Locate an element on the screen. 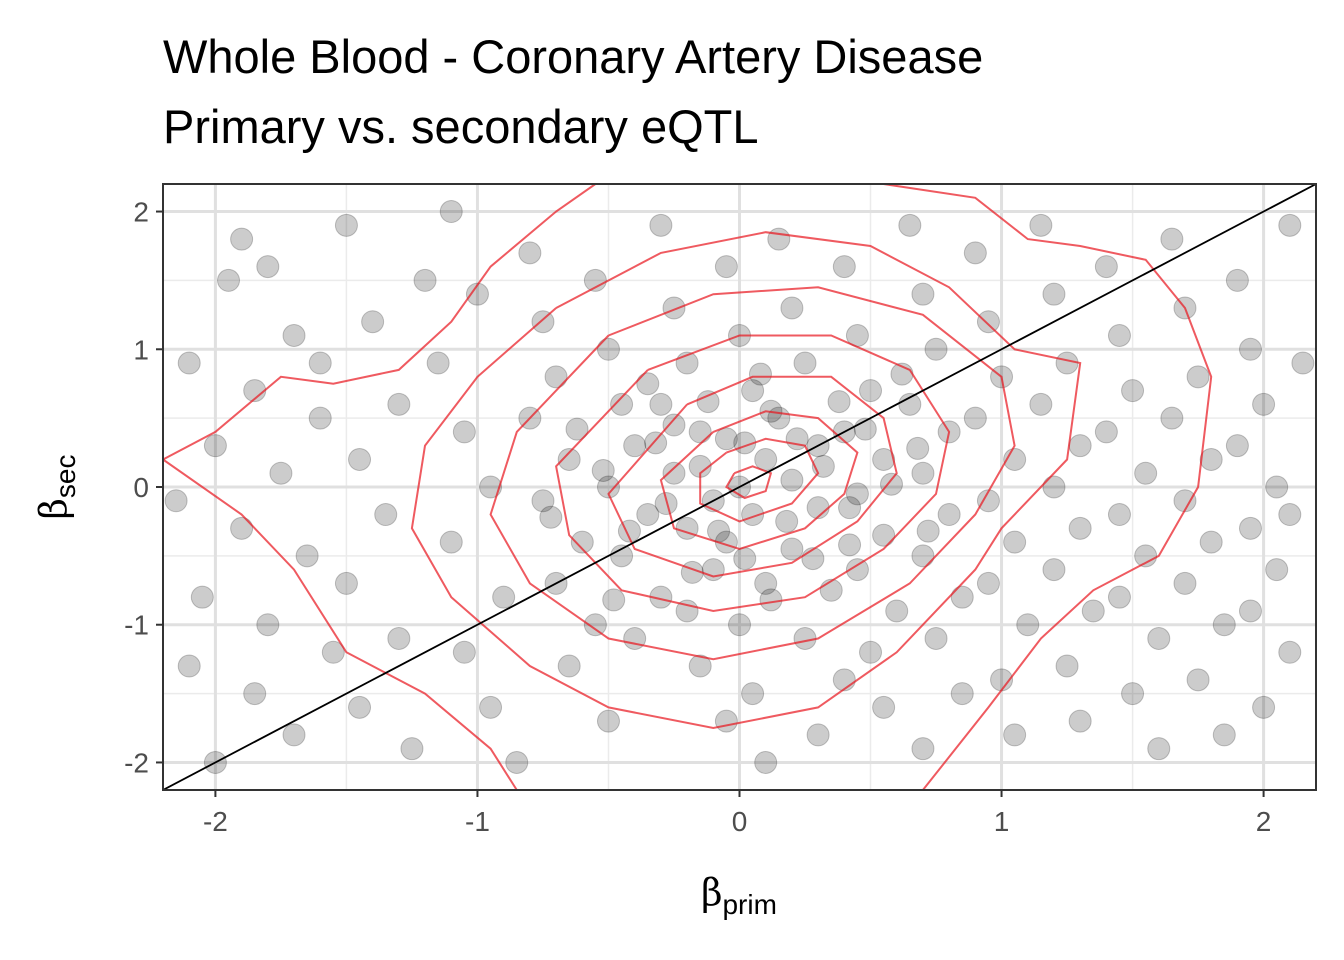 This screenshot has height=960, width=1344. x-tick-label: -1 is located at coordinates (477, 821).